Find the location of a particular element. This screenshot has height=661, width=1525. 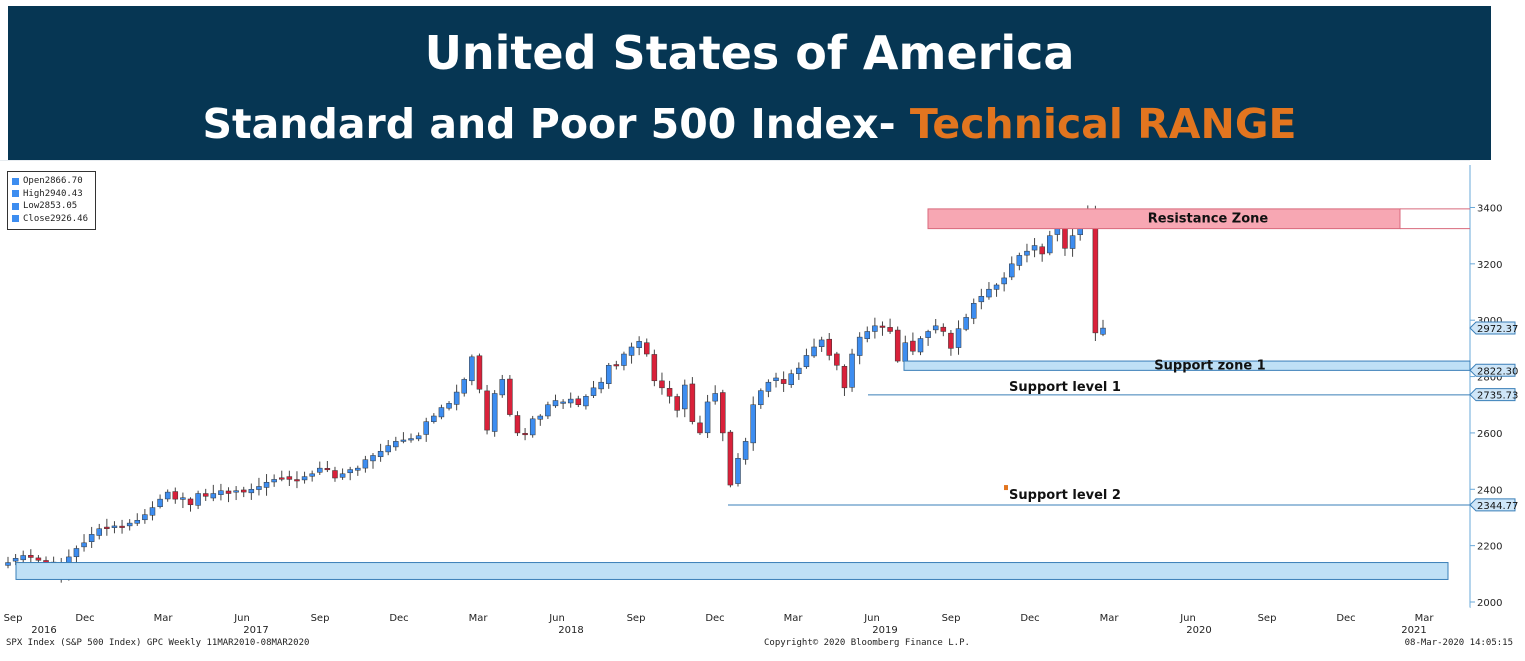

y-tick-label: 3200 is located at coordinates (1489, 265).